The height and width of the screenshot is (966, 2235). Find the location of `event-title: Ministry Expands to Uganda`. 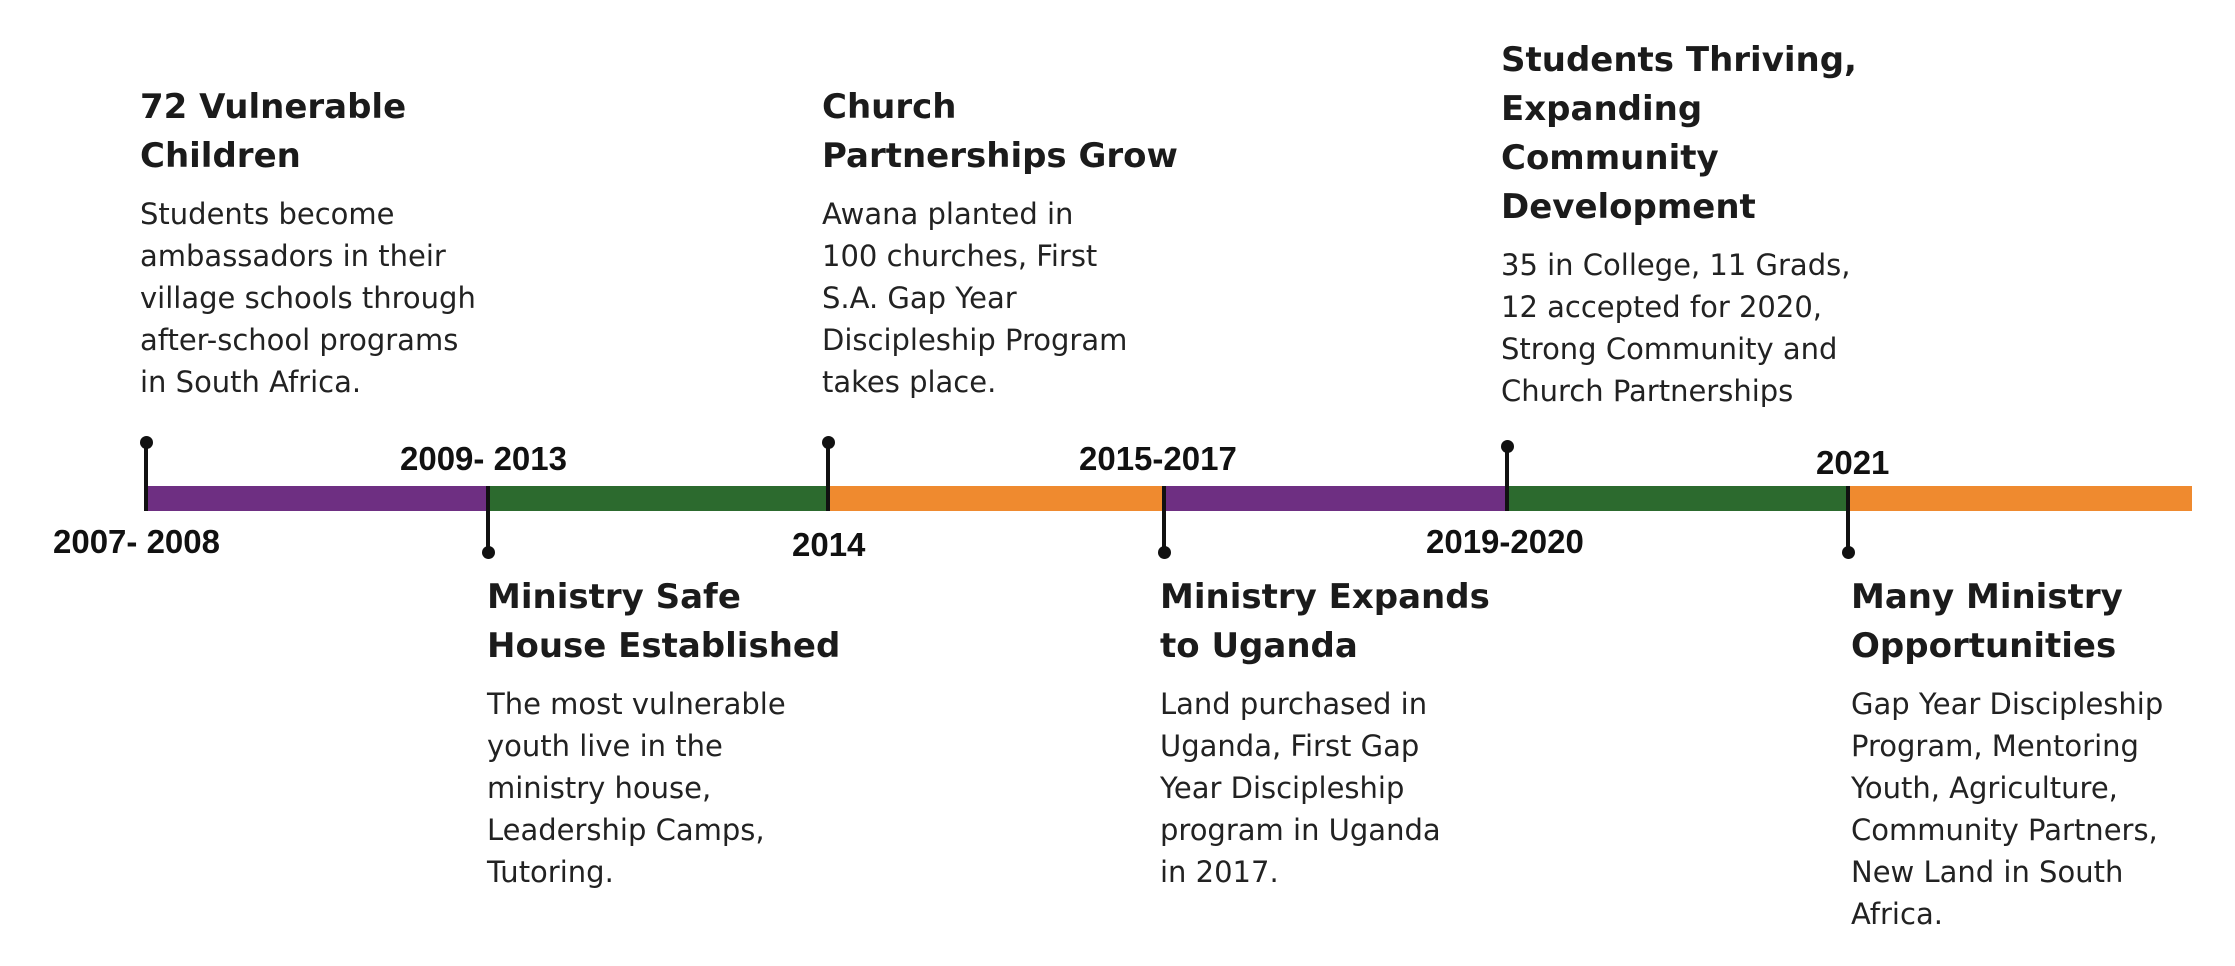

event-title: Ministry Expands to Uganda is located at coordinates (1325, 621).